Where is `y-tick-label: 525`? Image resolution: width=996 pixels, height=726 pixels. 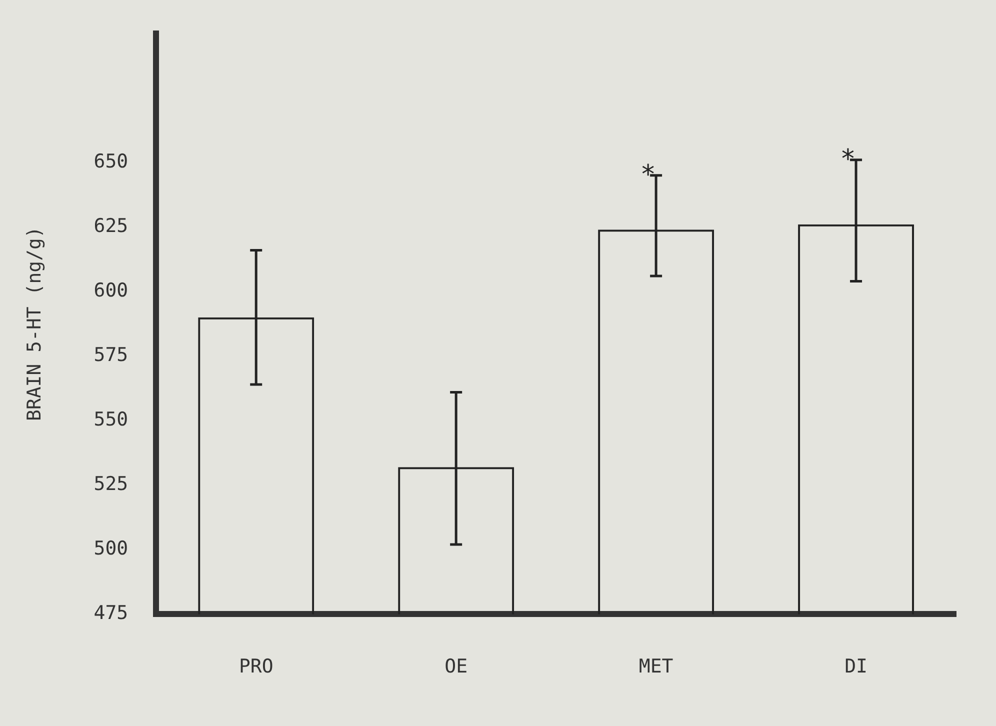 y-tick-label: 525 is located at coordinates (111, 484).